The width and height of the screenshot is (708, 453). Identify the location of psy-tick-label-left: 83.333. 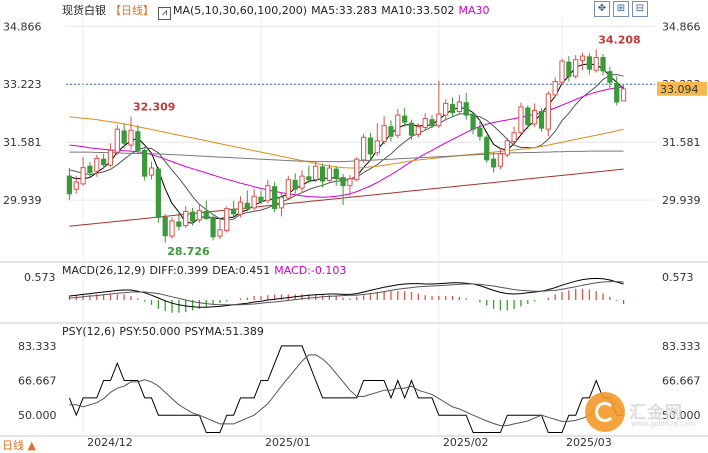
(37, 346).